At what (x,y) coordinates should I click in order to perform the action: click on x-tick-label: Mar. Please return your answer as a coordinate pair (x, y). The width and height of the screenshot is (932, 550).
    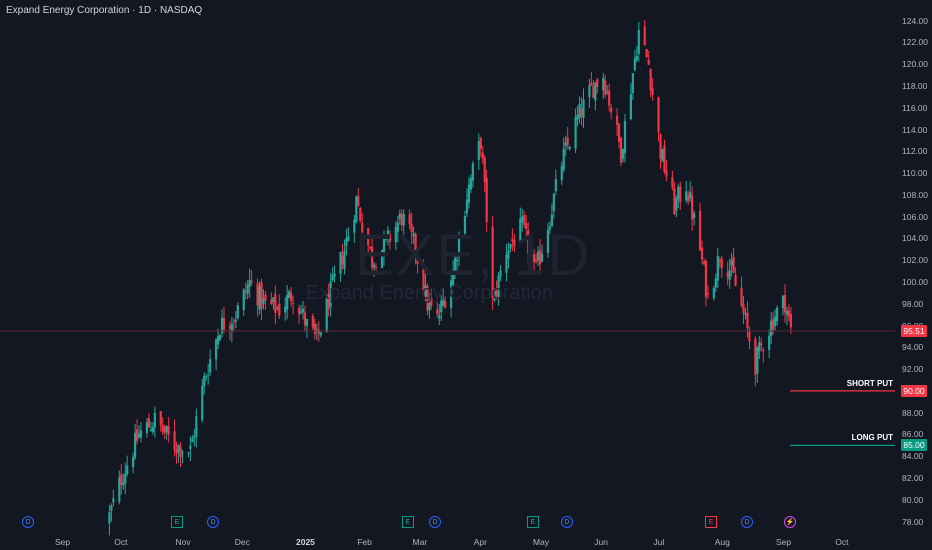
    Looking at the image, I should click on (420, 542).